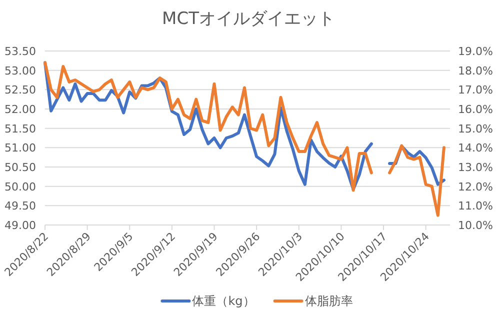 Image resolution: width=497 pixels, height=317 pixels. Describe the element at coordinates (328, 301) in the screenshot. I see `legend-label: 体脂肪率` at that location.